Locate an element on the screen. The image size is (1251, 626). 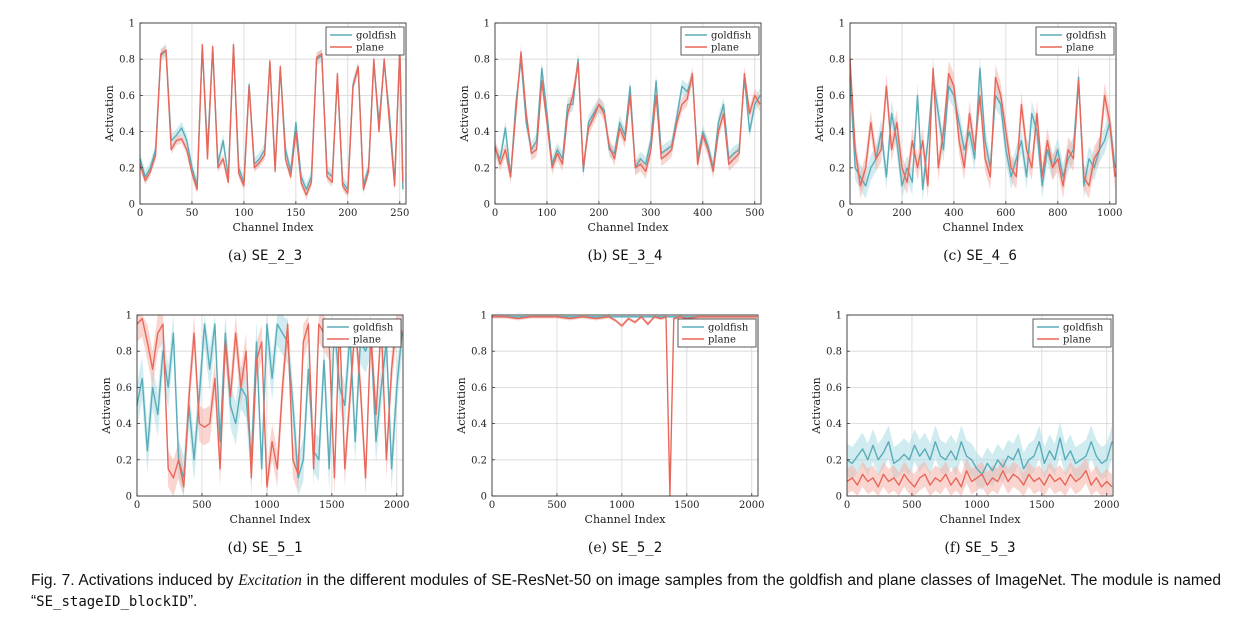
subcaption-module: SE_5_1 is located at coordinates (277, 548).